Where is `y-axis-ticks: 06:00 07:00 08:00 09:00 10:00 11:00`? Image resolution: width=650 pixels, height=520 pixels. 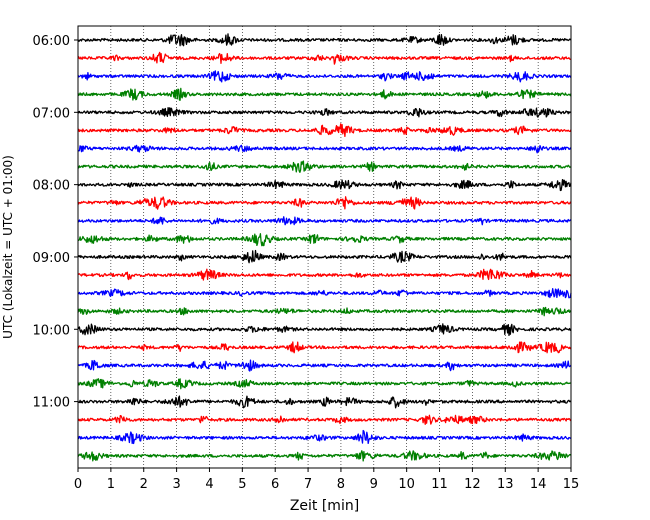
y-axis-ticks: 06:00 07:00 08:00 09:00 10:00 11:00 is located at coordinates (55, 222).